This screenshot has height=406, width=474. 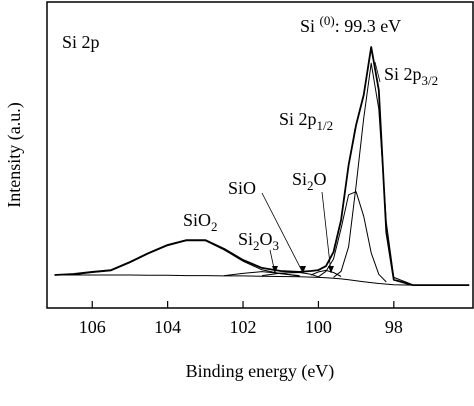 I want to click on annotation: SiO, so click(x=242, y=188).